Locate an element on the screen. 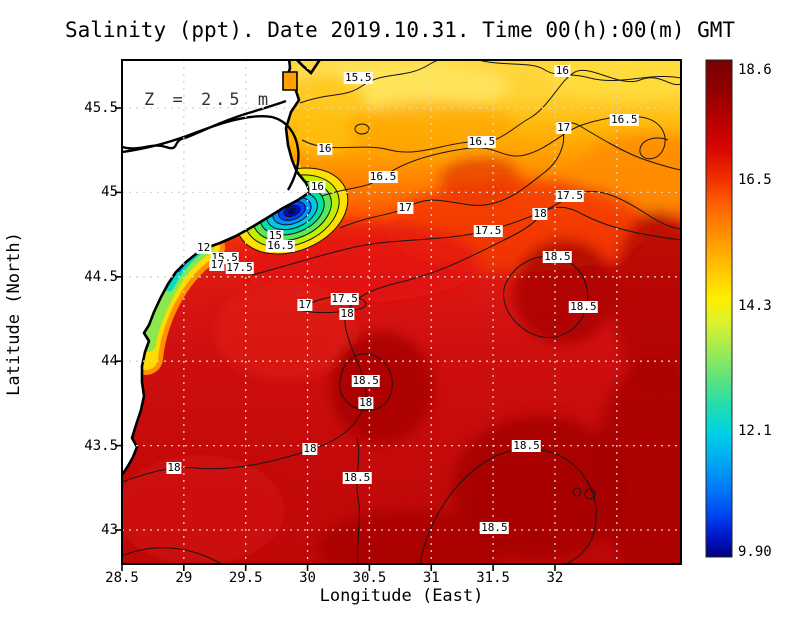 The image size is (800, 618). y-axis-label: Latitude (North) is located at coordinates (14, 314).